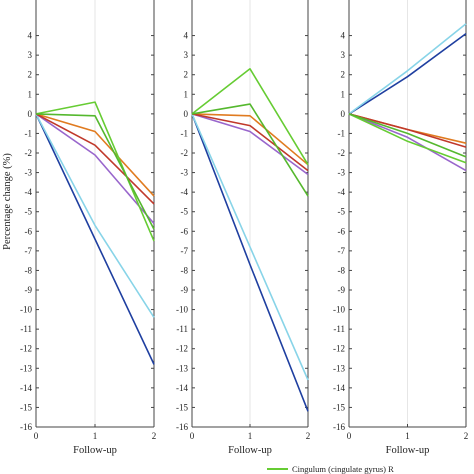 The width and height of the screenshot is (474, 474). What do you see at coordinates (343, 469) in the screenshot?
I see `legend-label: Cingulum (cingulate gyrus) R` at bounding box center [343, 469].